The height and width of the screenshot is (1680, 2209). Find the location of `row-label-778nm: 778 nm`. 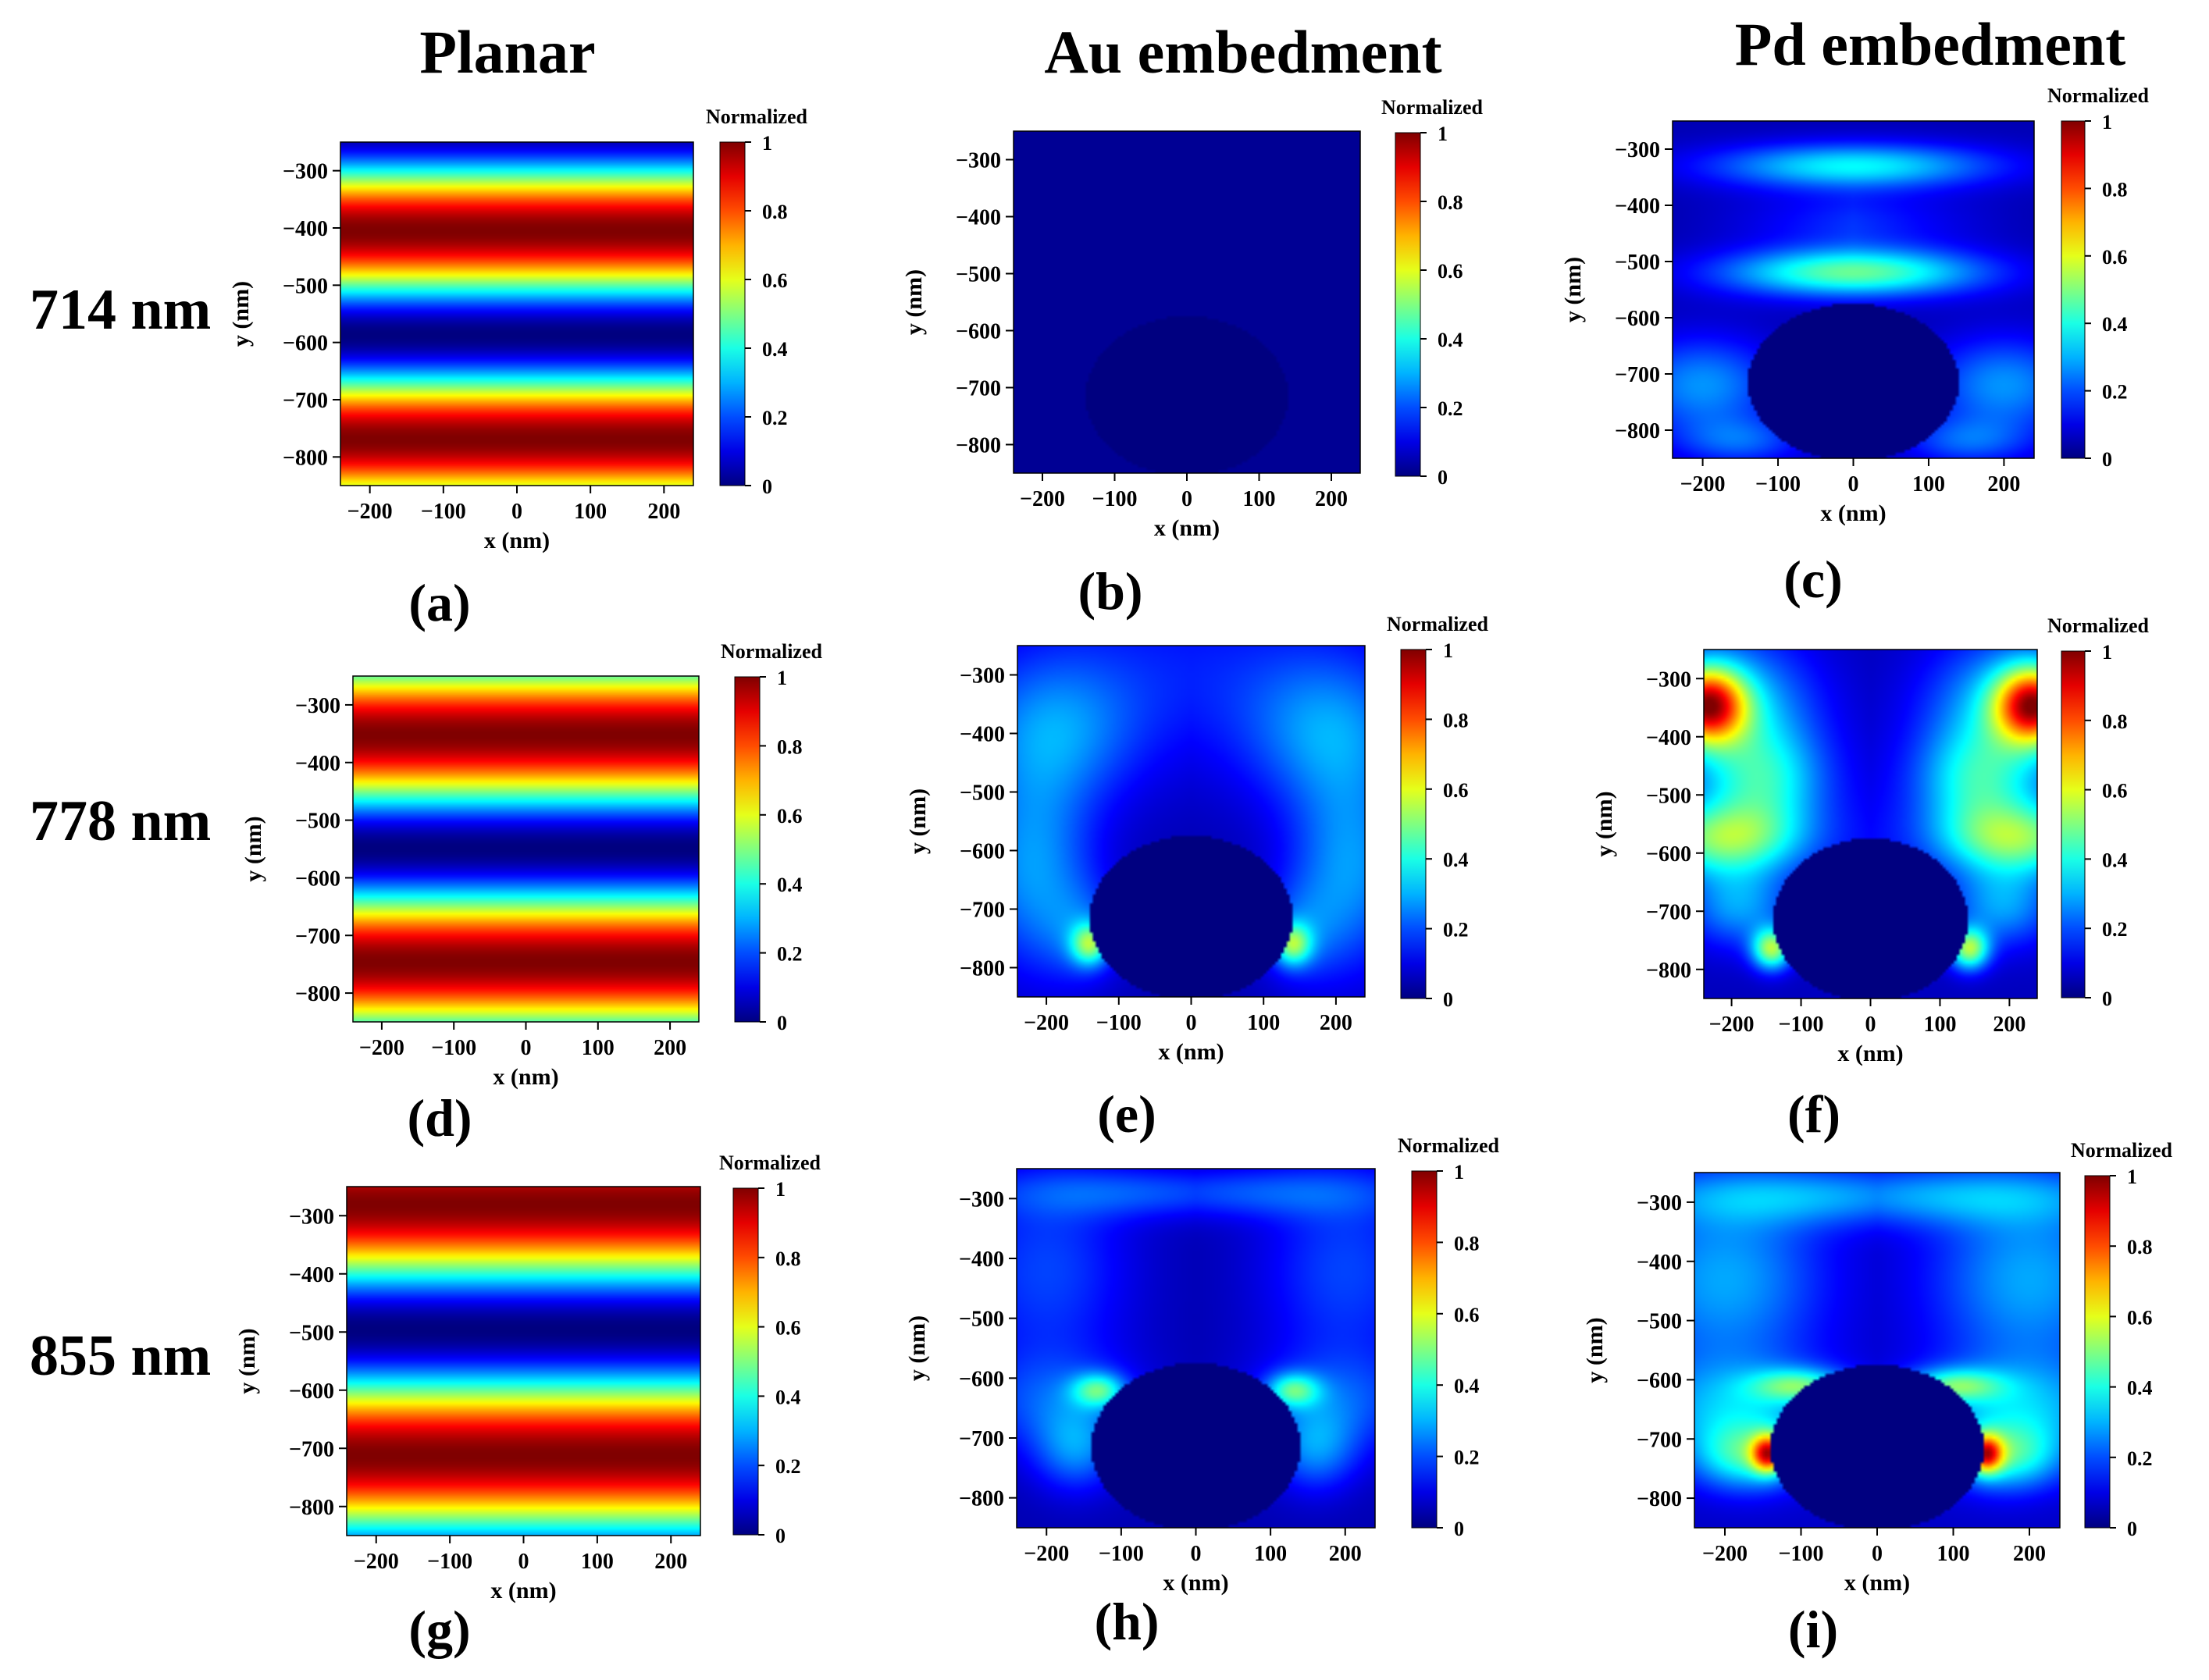

row-label-778nm: 778 nm is located at coordinates (121, 821).